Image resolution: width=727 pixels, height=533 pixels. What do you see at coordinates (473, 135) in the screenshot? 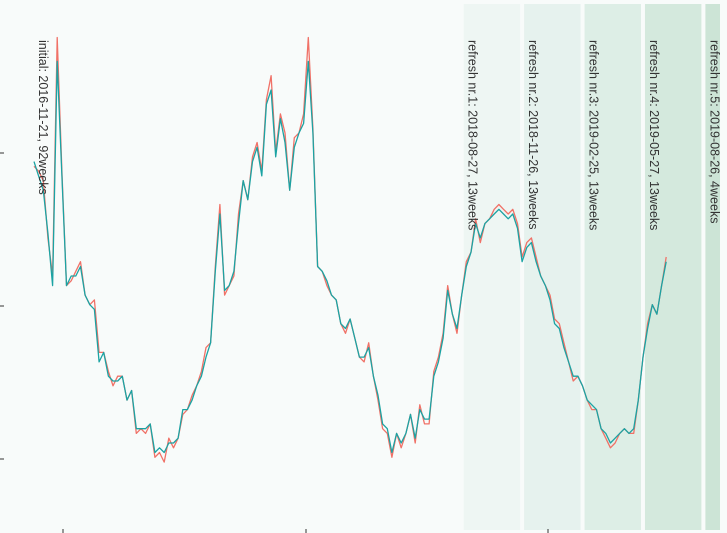
I see `segment-label-1: refresh nr.1: 2018-08-27, 13weeks` at bounding box center [473, 135].